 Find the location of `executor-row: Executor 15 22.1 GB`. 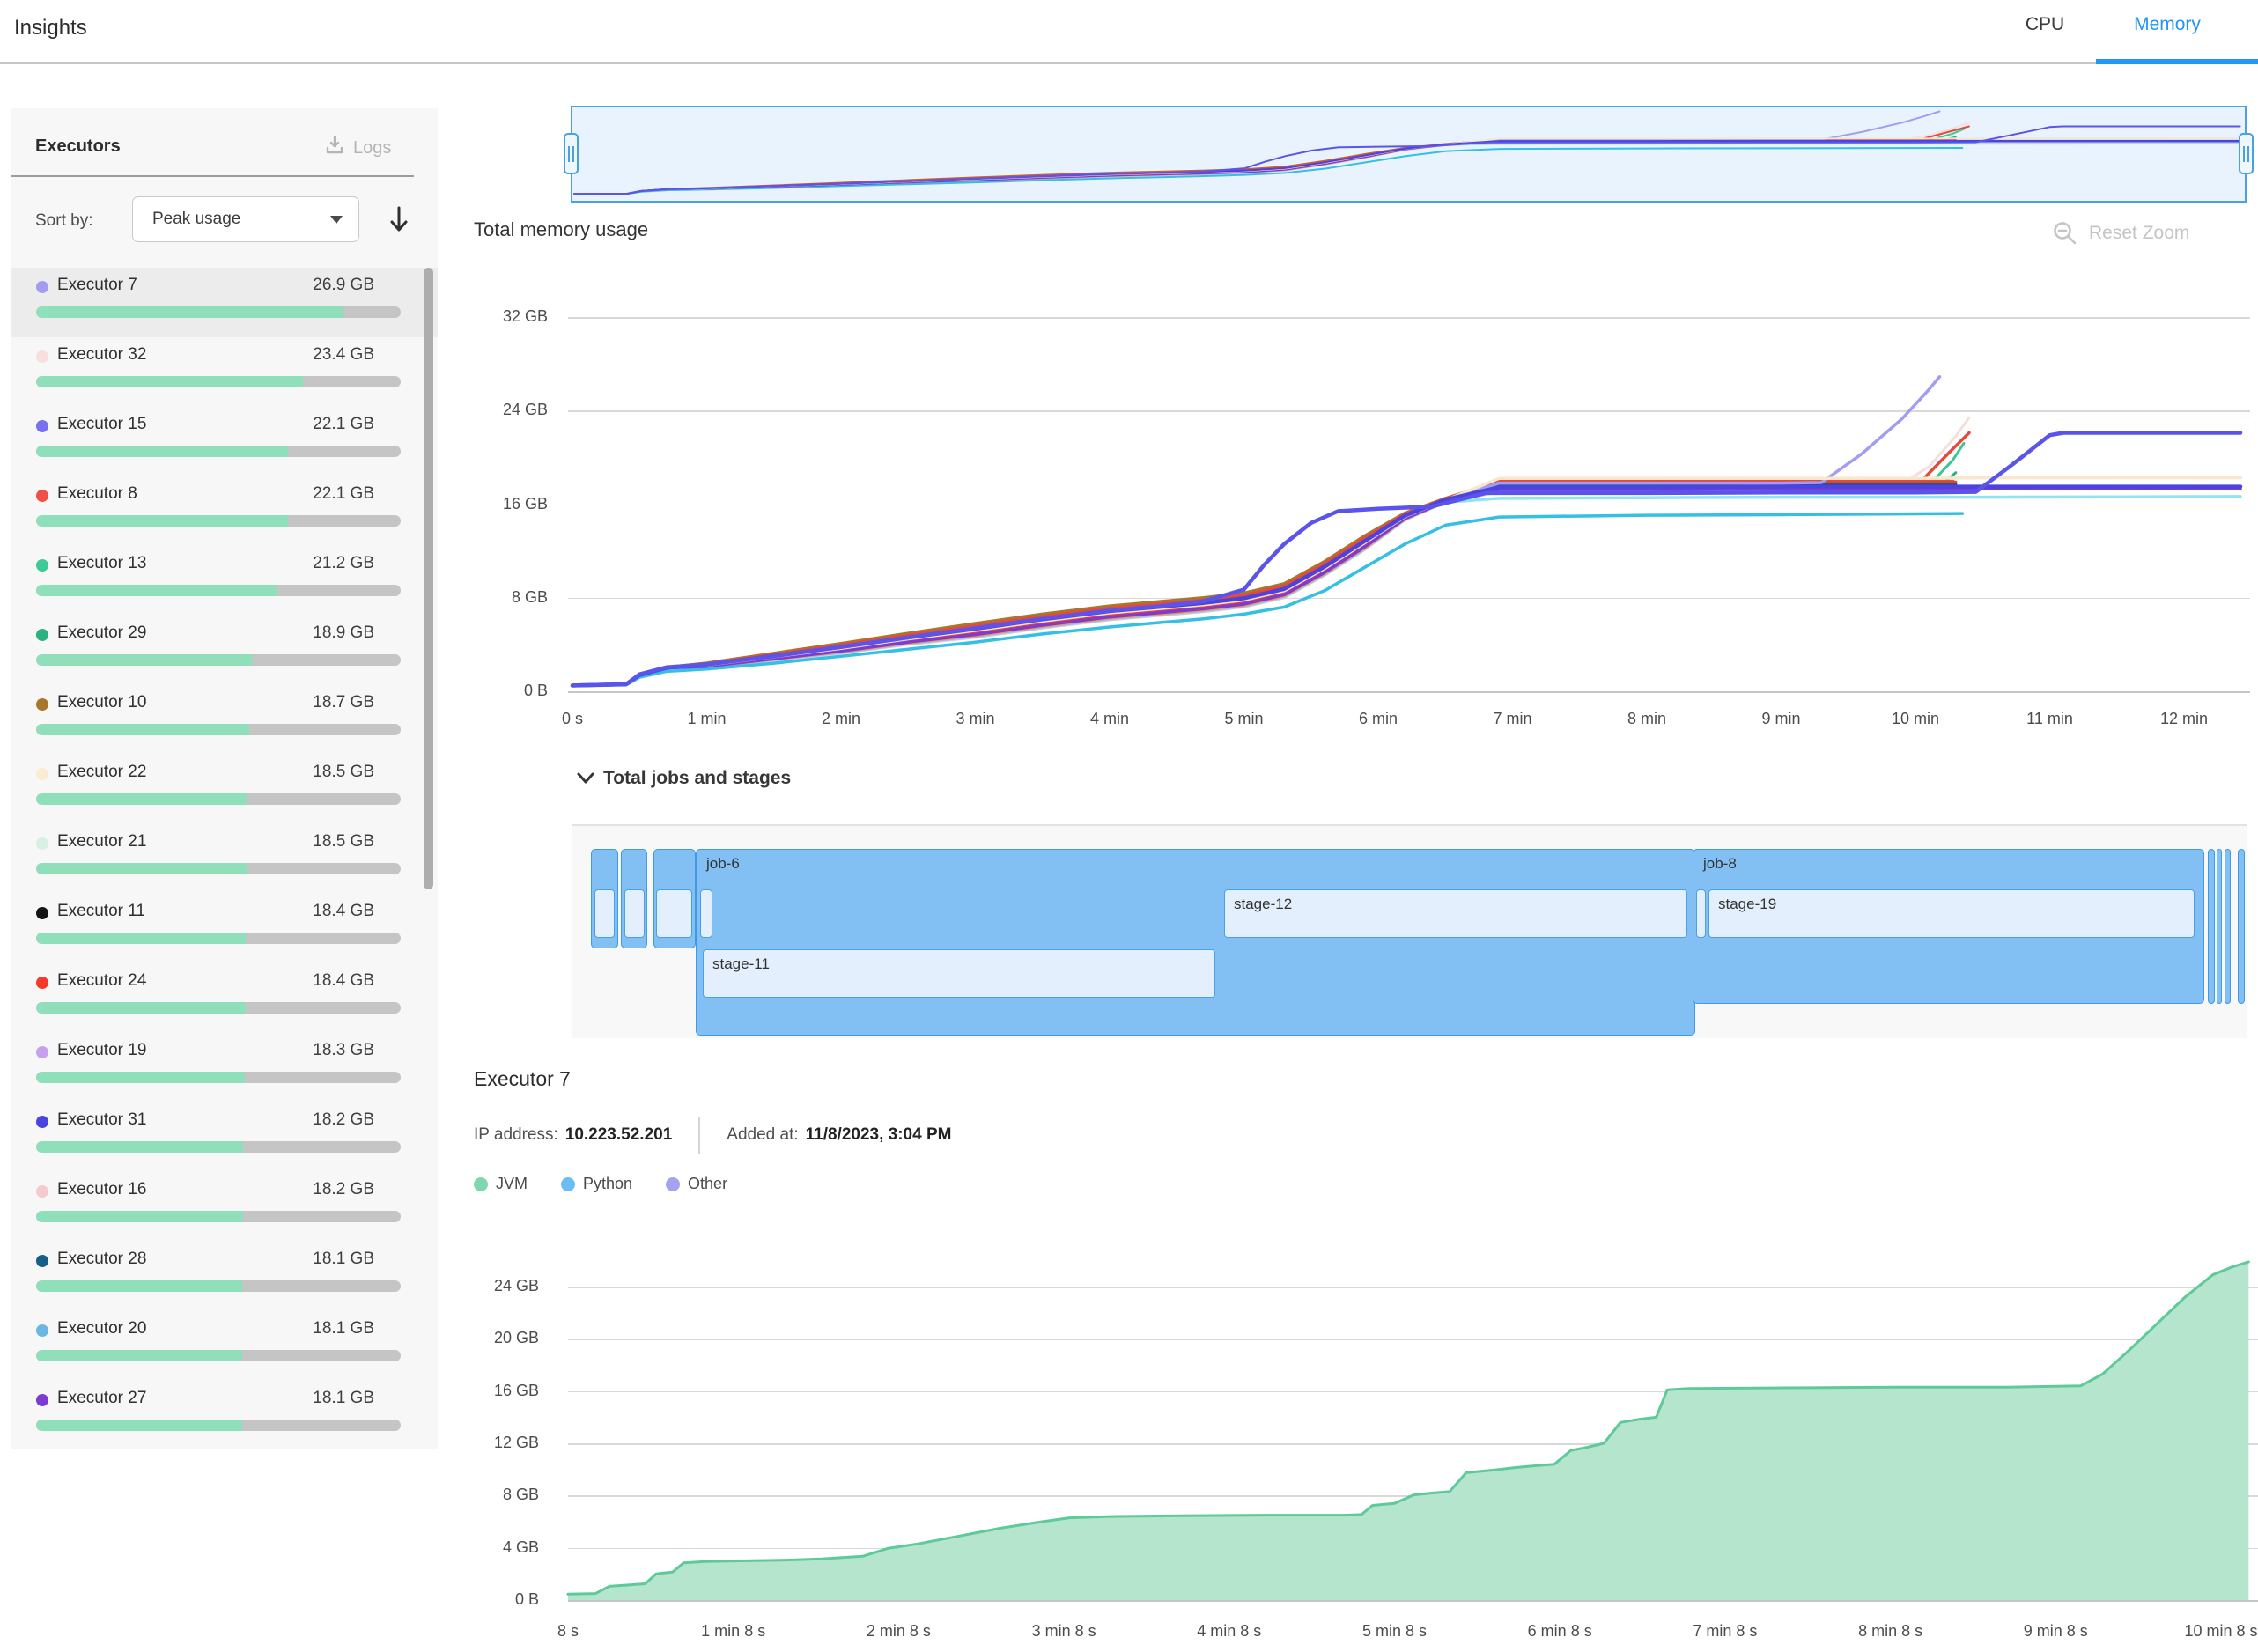

executor-row: Executor 15 22.1 GB is located at coordinates (224, 442).